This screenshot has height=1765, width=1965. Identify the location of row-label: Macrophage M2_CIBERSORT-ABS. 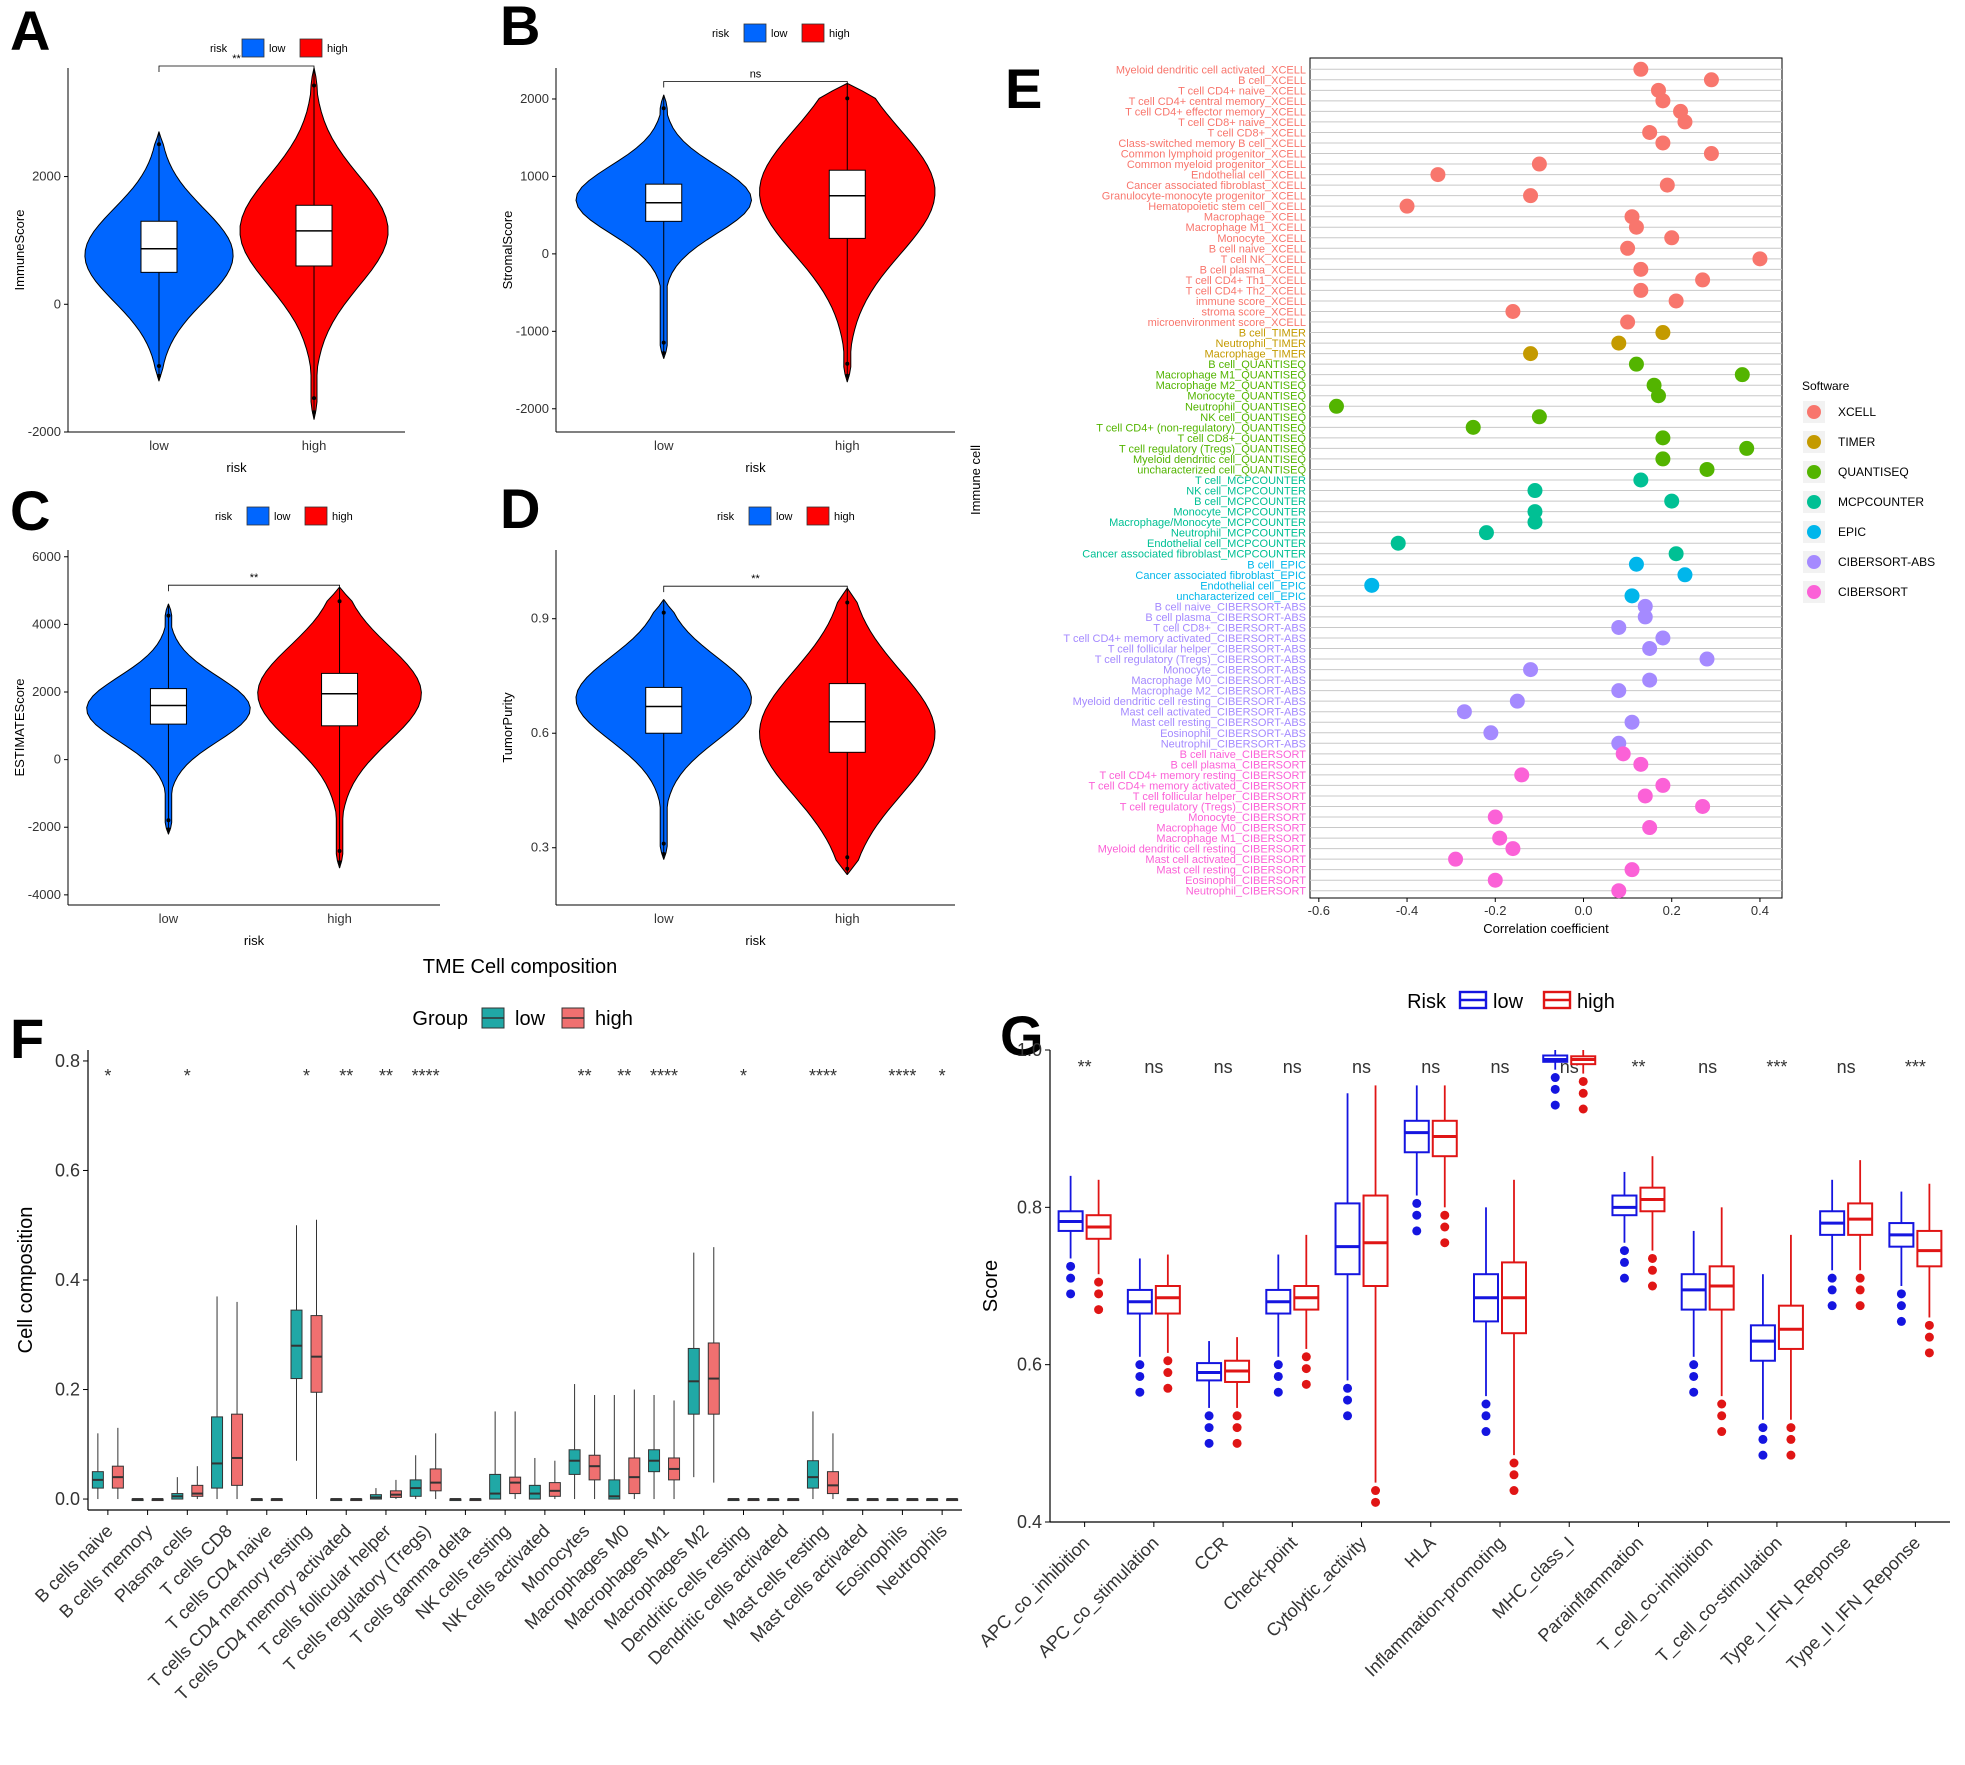
(1218, 692).